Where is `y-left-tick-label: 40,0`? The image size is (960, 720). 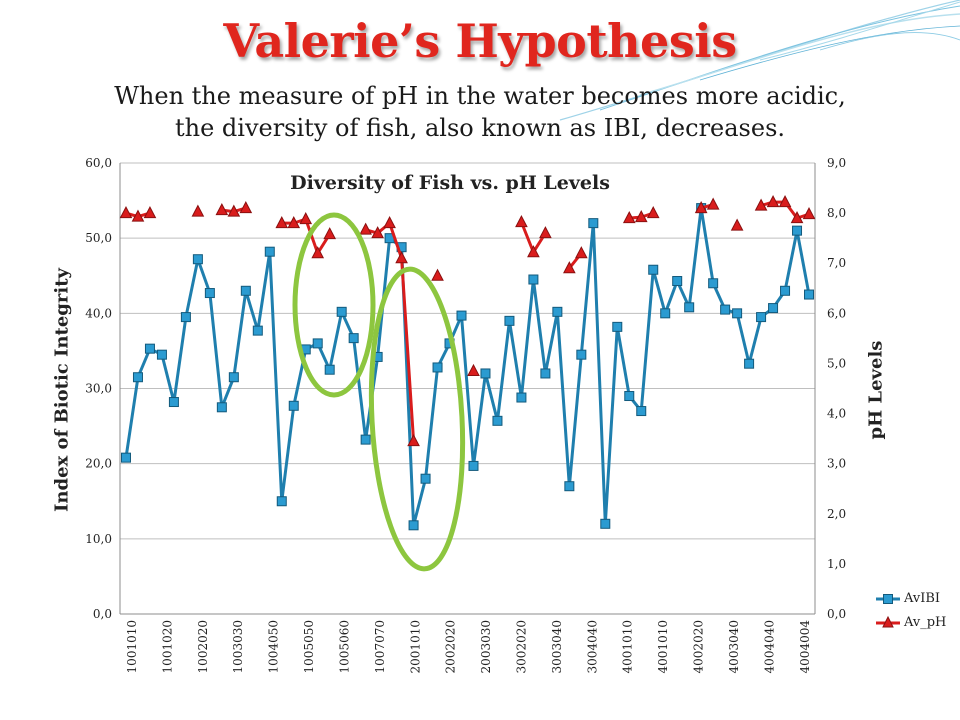 y-left-tick-label: 40,0 is located at coordinates (98, 313).